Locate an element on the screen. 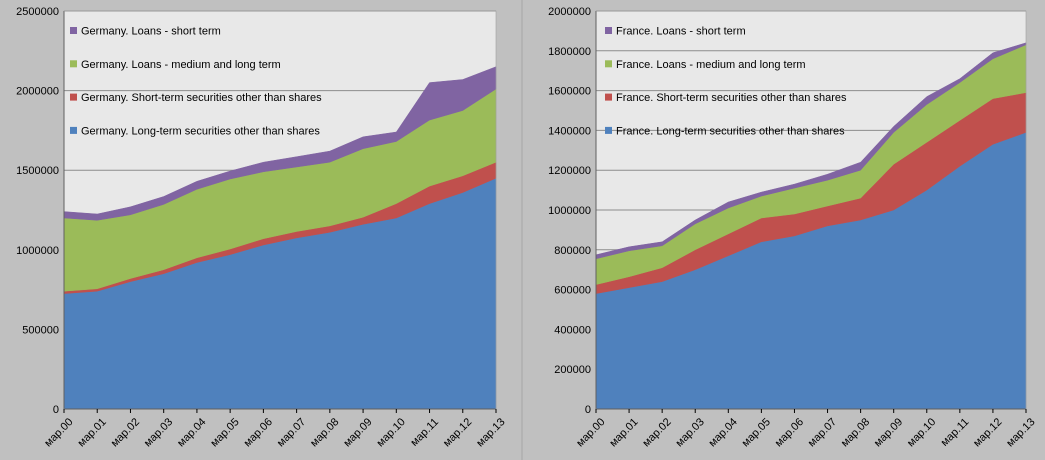 The height and width of the screenshot is (460, 1045). legend-label: Germany. Loans - short term is located at coordinates (151, 32).